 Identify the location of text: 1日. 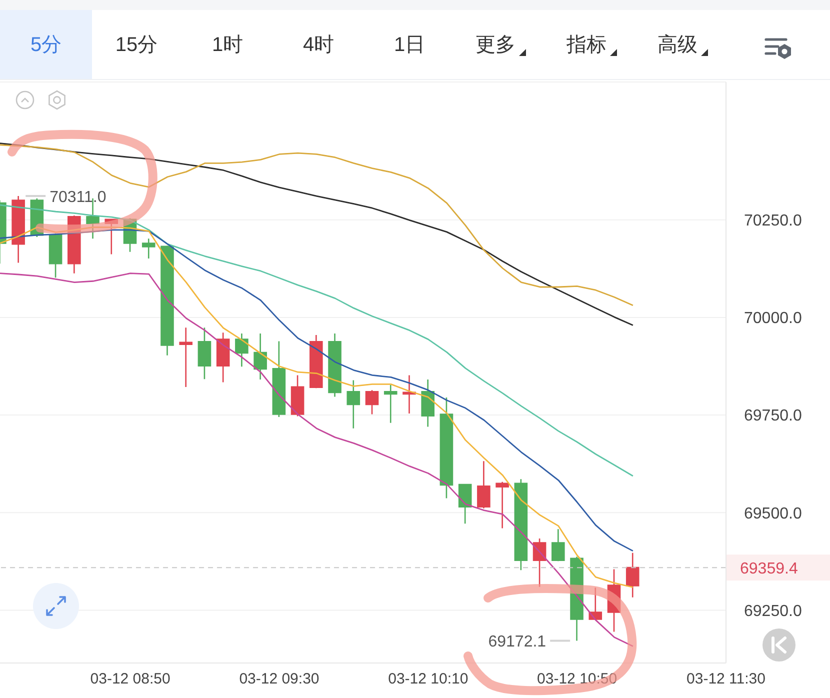
(410, 45).